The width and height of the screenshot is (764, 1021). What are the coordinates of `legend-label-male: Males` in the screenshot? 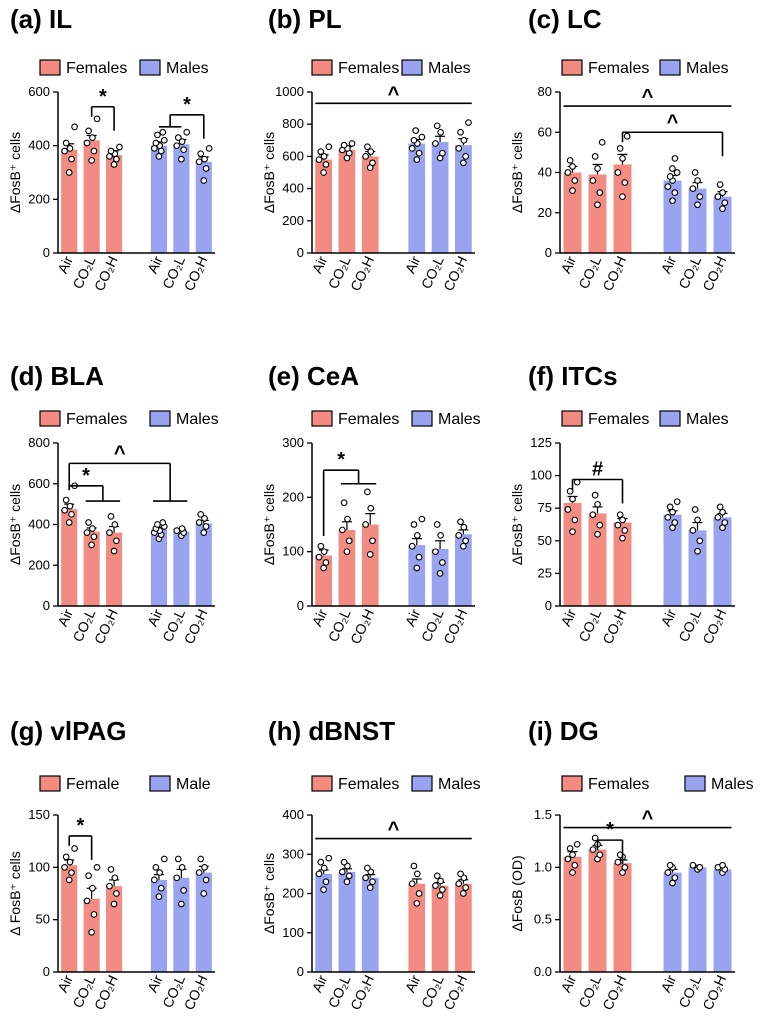 It's located at (459, 419).